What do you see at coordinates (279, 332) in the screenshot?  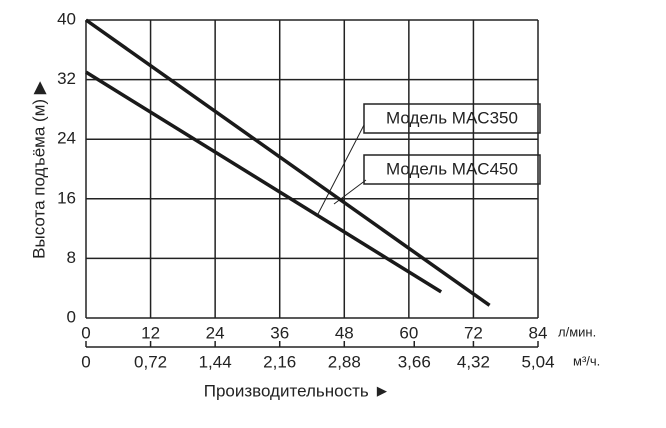 I see `x-tick-label: 36` at bounding box center [279, 332].